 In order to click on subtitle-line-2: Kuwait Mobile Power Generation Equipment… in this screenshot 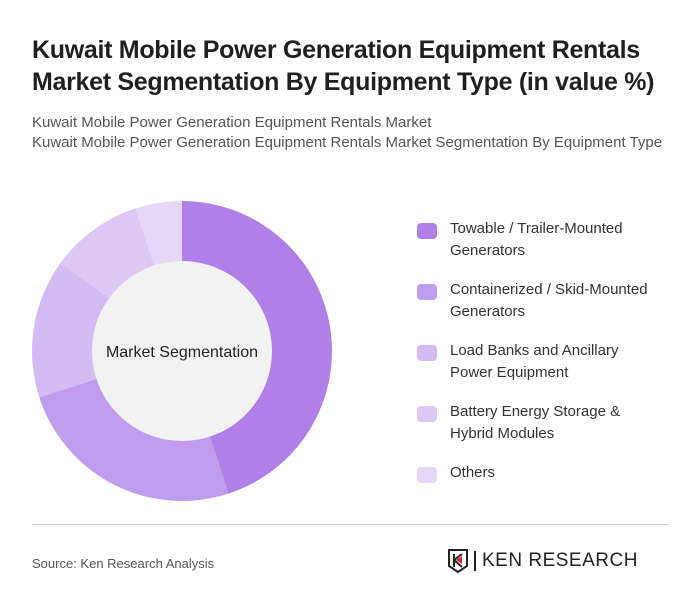, I will do `click(347, 142)`.